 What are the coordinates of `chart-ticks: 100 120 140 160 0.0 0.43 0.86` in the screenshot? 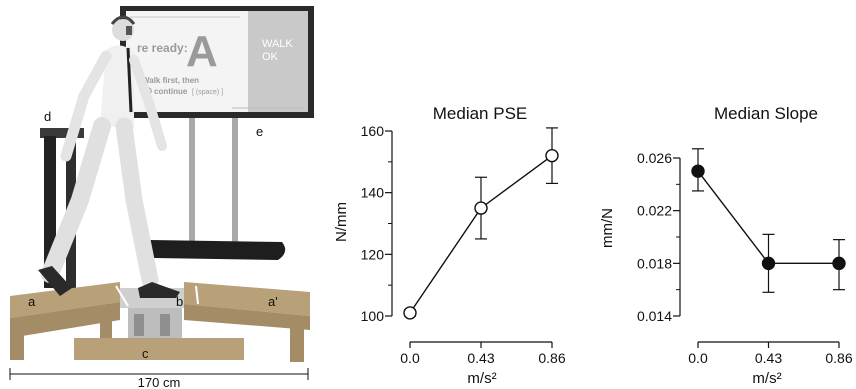 It's located at (463, 244).